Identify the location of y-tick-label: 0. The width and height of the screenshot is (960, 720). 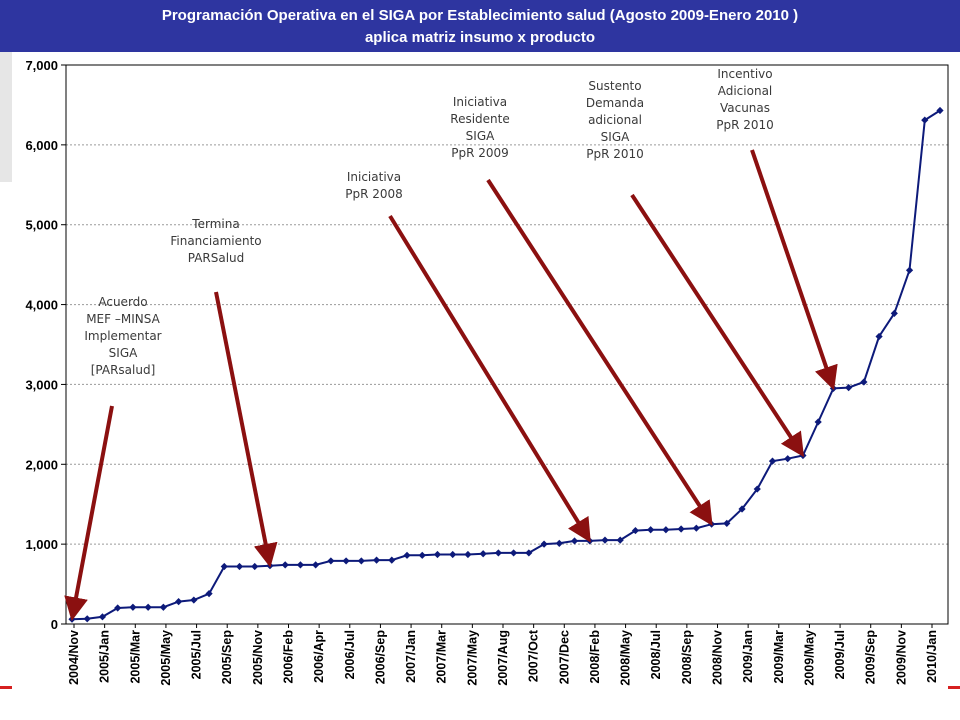
(54, 624).